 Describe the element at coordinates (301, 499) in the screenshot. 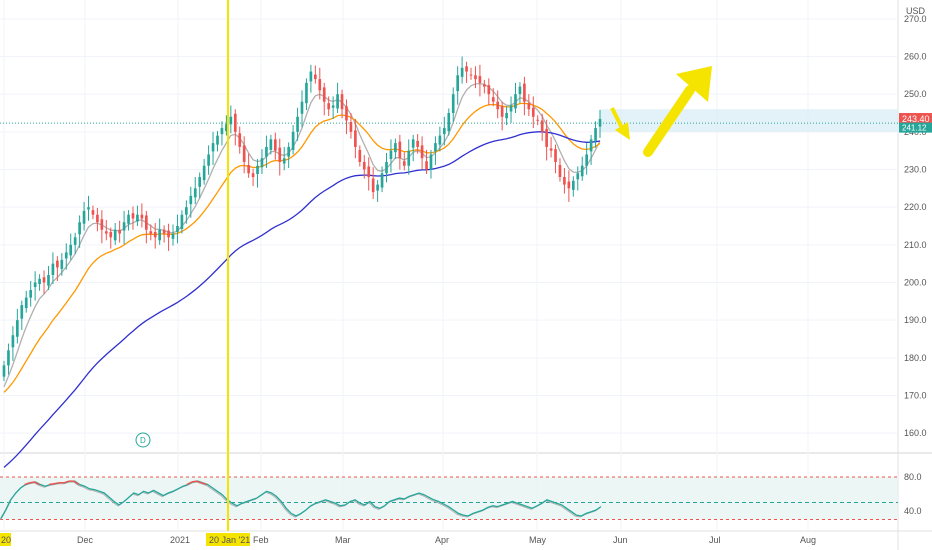

I see `rsi-line` at that location.